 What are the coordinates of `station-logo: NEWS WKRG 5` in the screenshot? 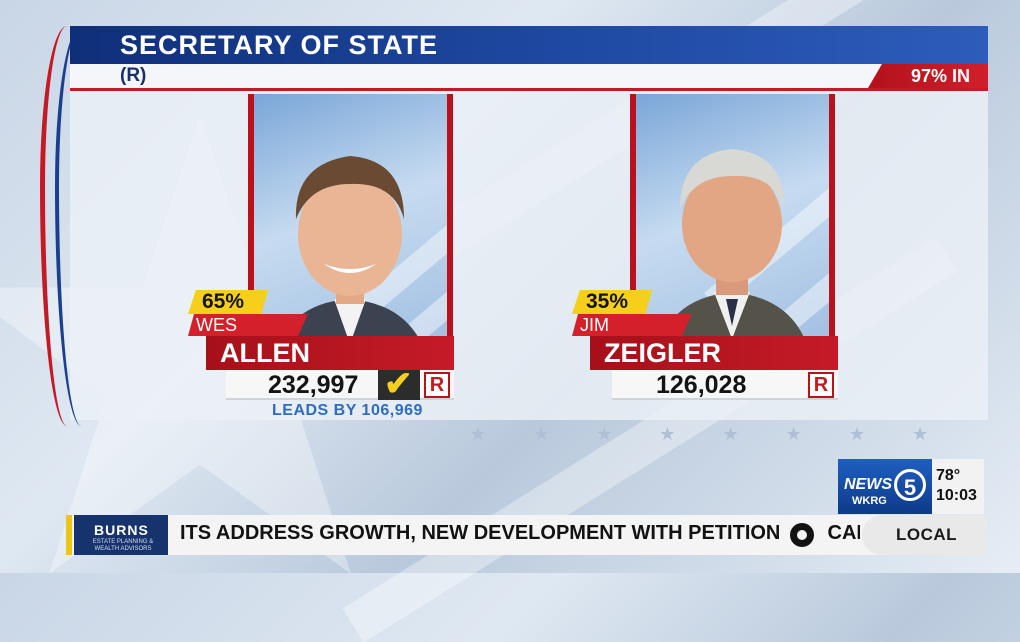 It's located at (885, 486).